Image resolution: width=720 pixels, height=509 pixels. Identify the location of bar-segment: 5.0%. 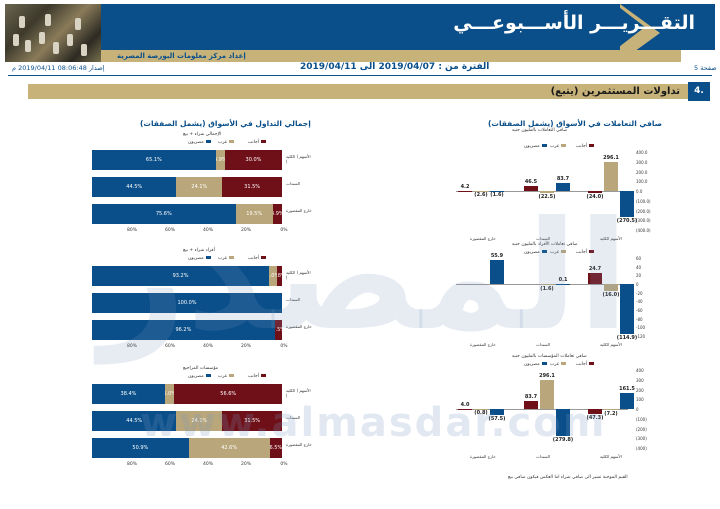
(169, 394).